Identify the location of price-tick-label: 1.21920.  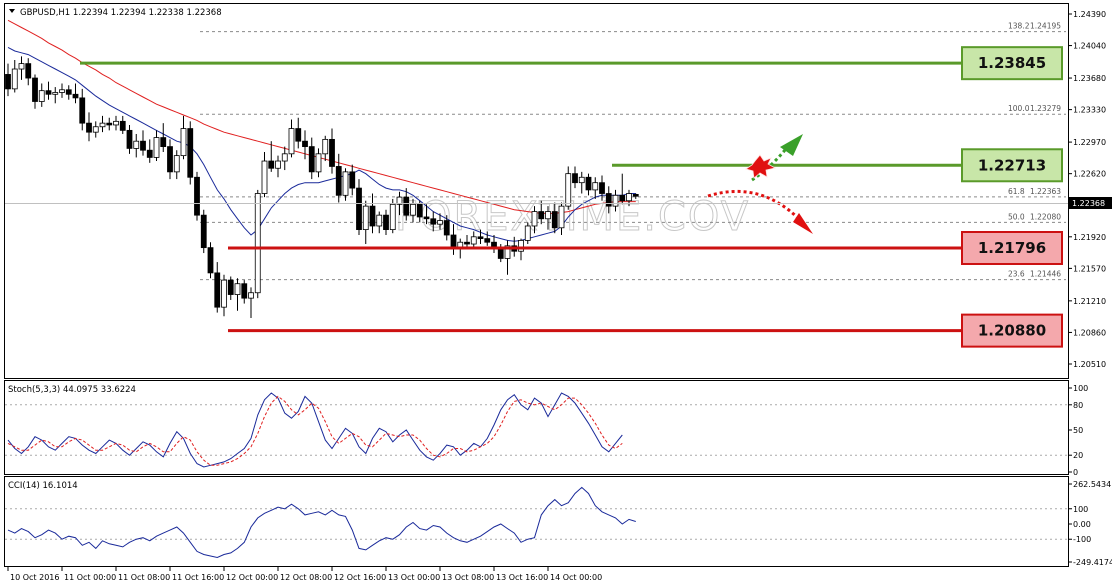
(1089, 237).